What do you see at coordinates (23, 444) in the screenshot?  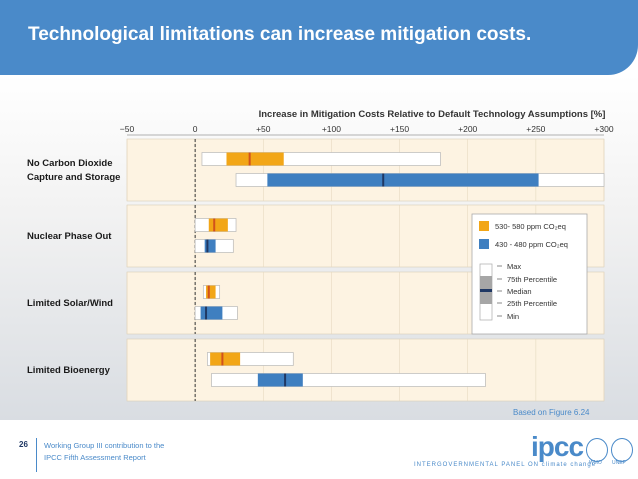 I see `page-number: 26` at bounding box center [23, 444].